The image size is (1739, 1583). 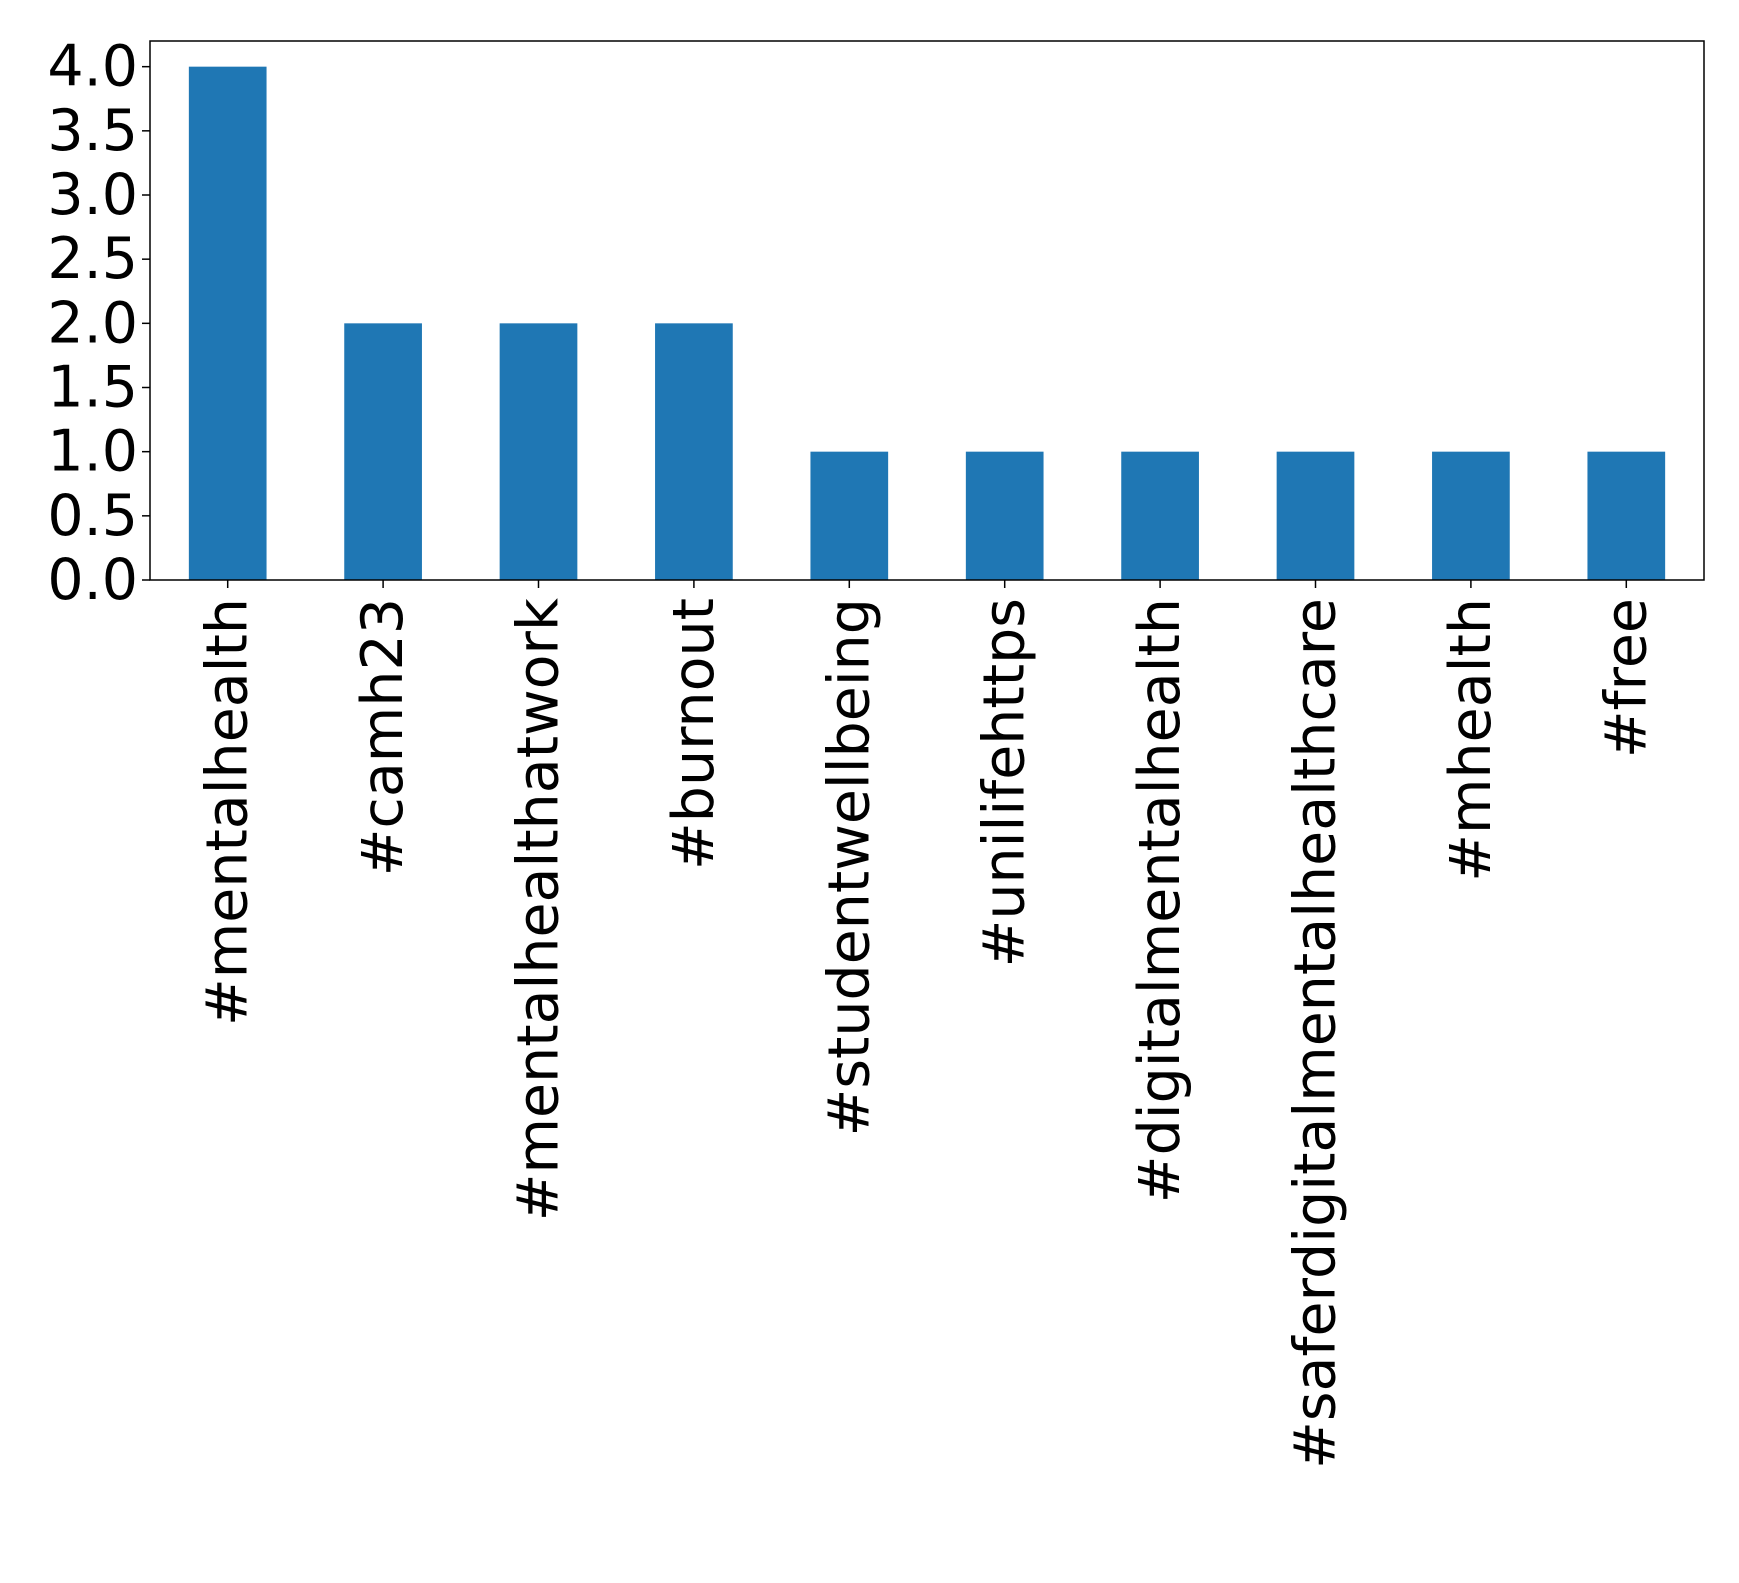 What do you see at coordinates (1471, 515) in the screenshot?
I see `bar-mhealth` at bounding box center [1471, 515].